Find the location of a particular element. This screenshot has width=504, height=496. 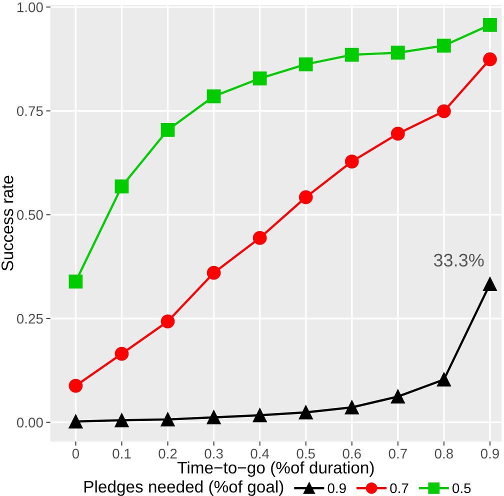

x-tick-label: 0 is located at coordinates (76, 453).